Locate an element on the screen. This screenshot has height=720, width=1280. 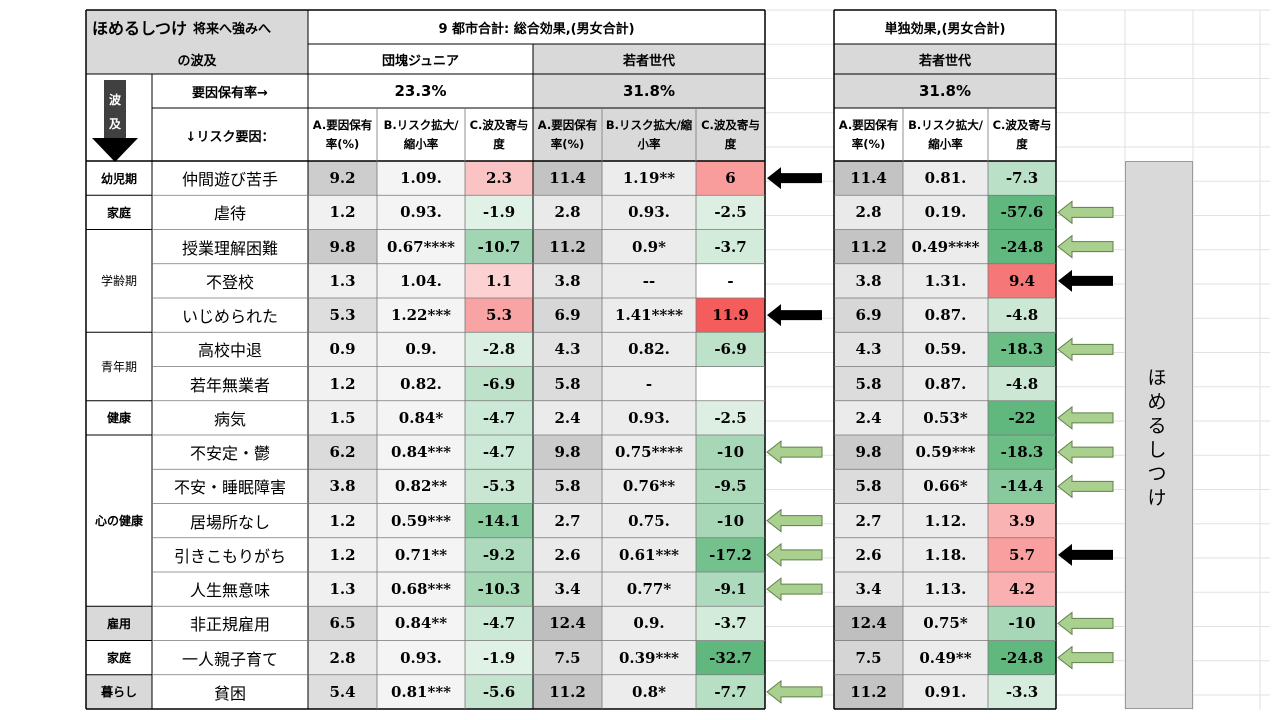
cell-single-a: 11.4 is located at coordinates (868, 178).